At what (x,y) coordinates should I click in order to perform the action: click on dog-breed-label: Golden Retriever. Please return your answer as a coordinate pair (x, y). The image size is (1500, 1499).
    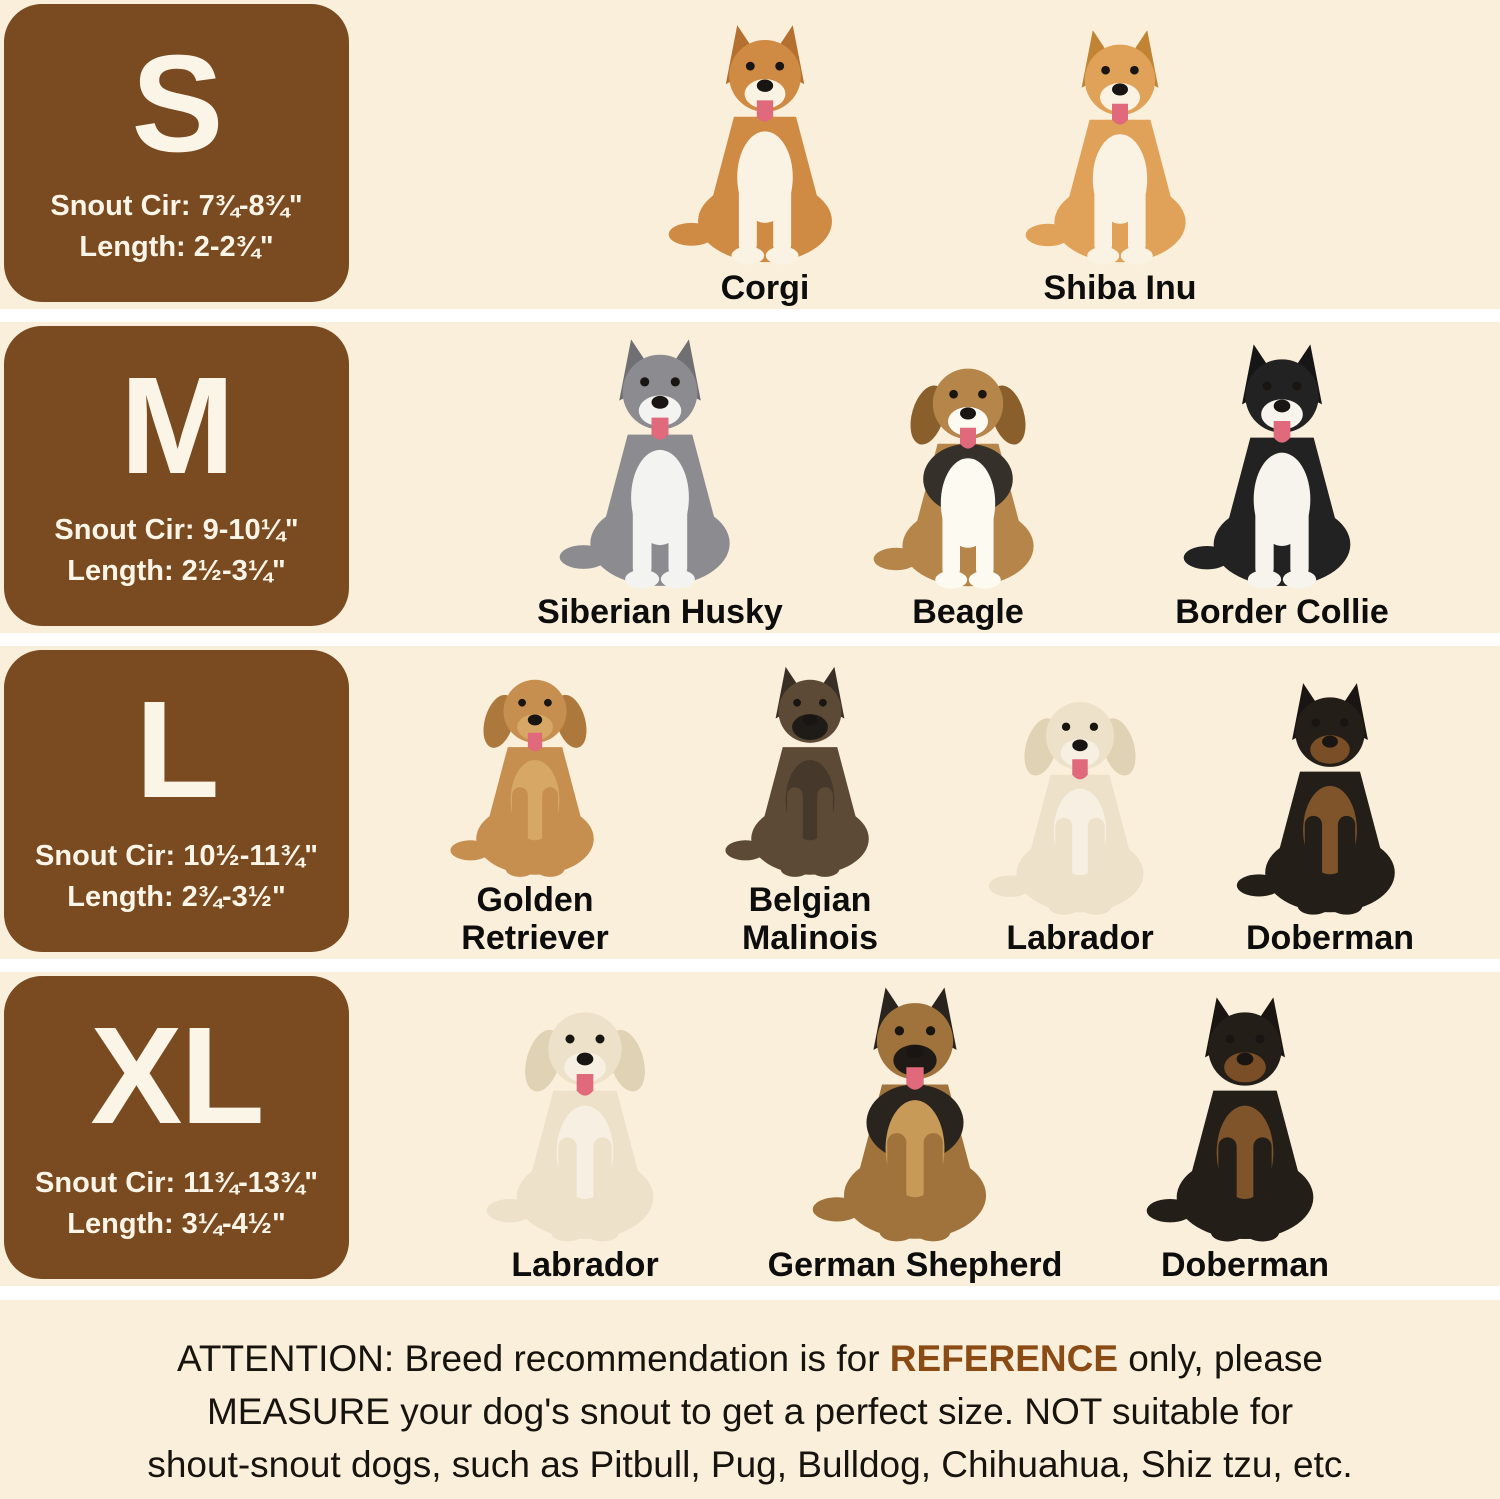
    Looking at the image, I should click on (535, 919).